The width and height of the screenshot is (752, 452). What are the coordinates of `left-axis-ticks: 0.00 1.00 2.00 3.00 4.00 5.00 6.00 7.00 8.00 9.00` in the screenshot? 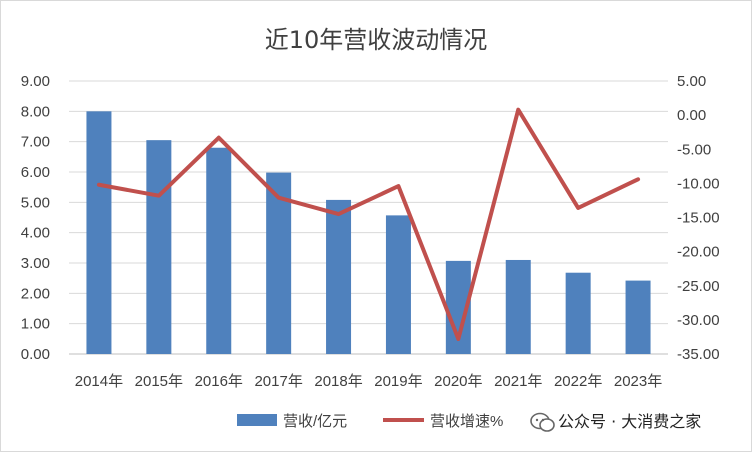 It's located at (35, 218).